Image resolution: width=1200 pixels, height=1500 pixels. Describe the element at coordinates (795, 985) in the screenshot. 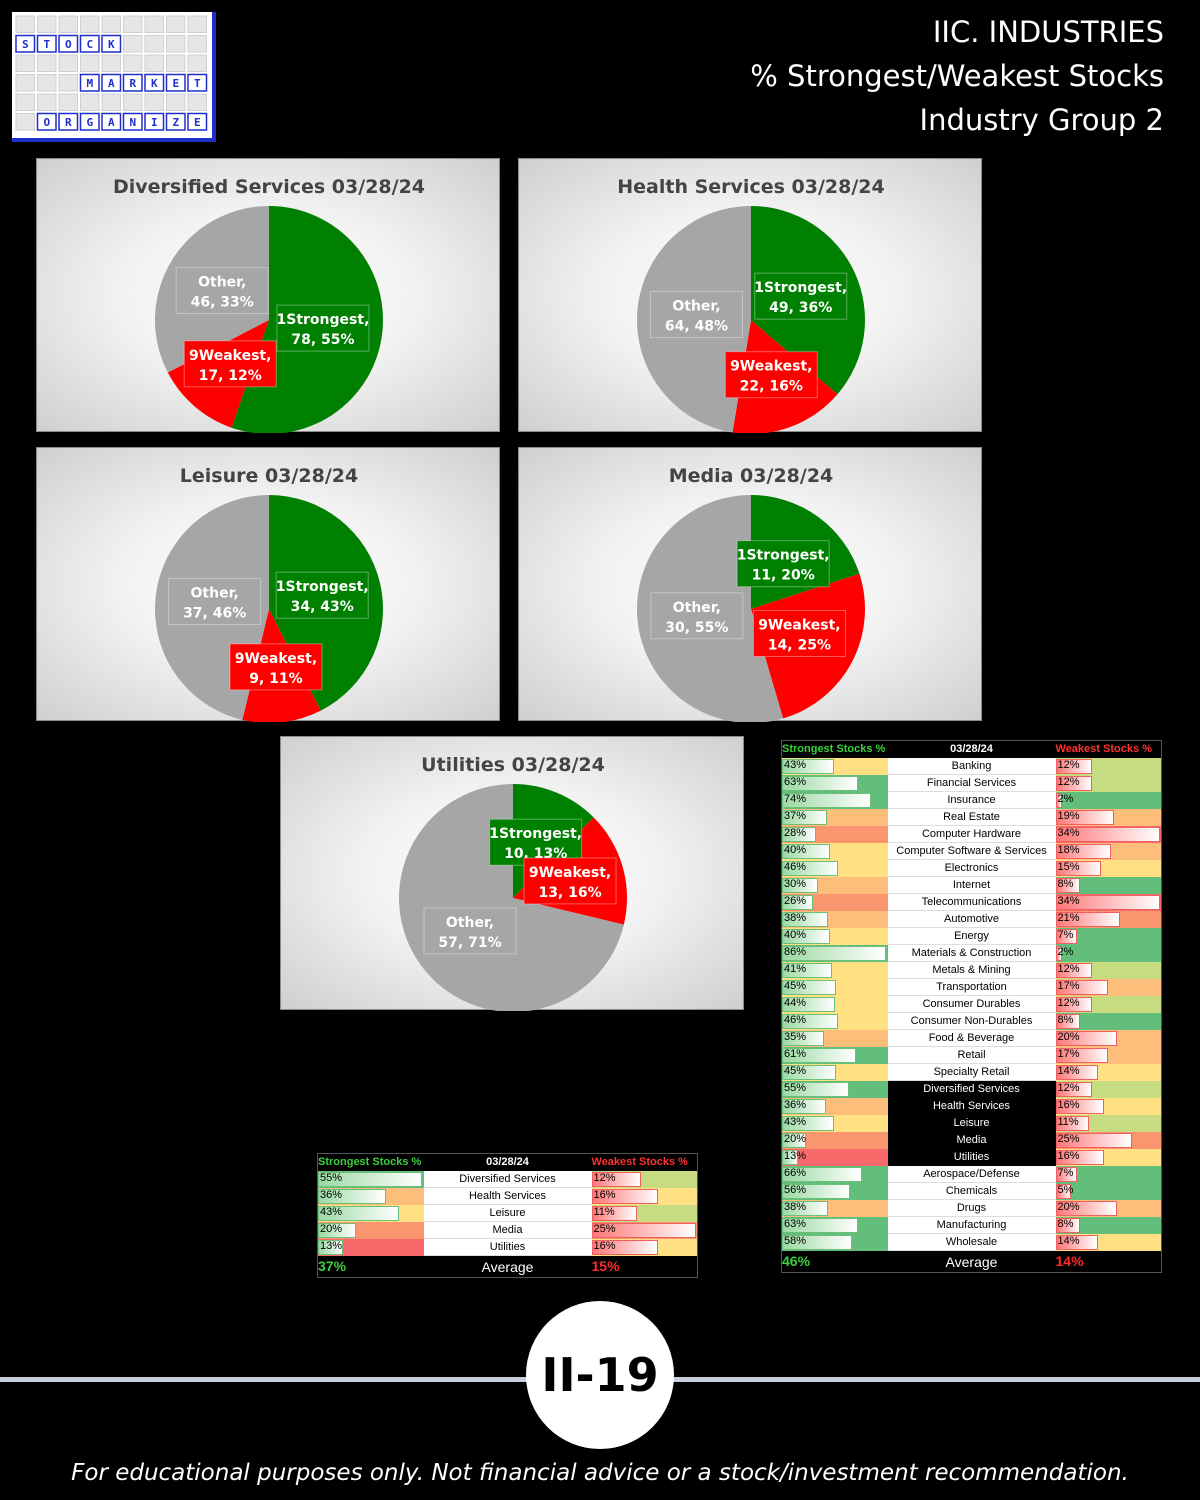

I see `pct-value: 45%` at that location.